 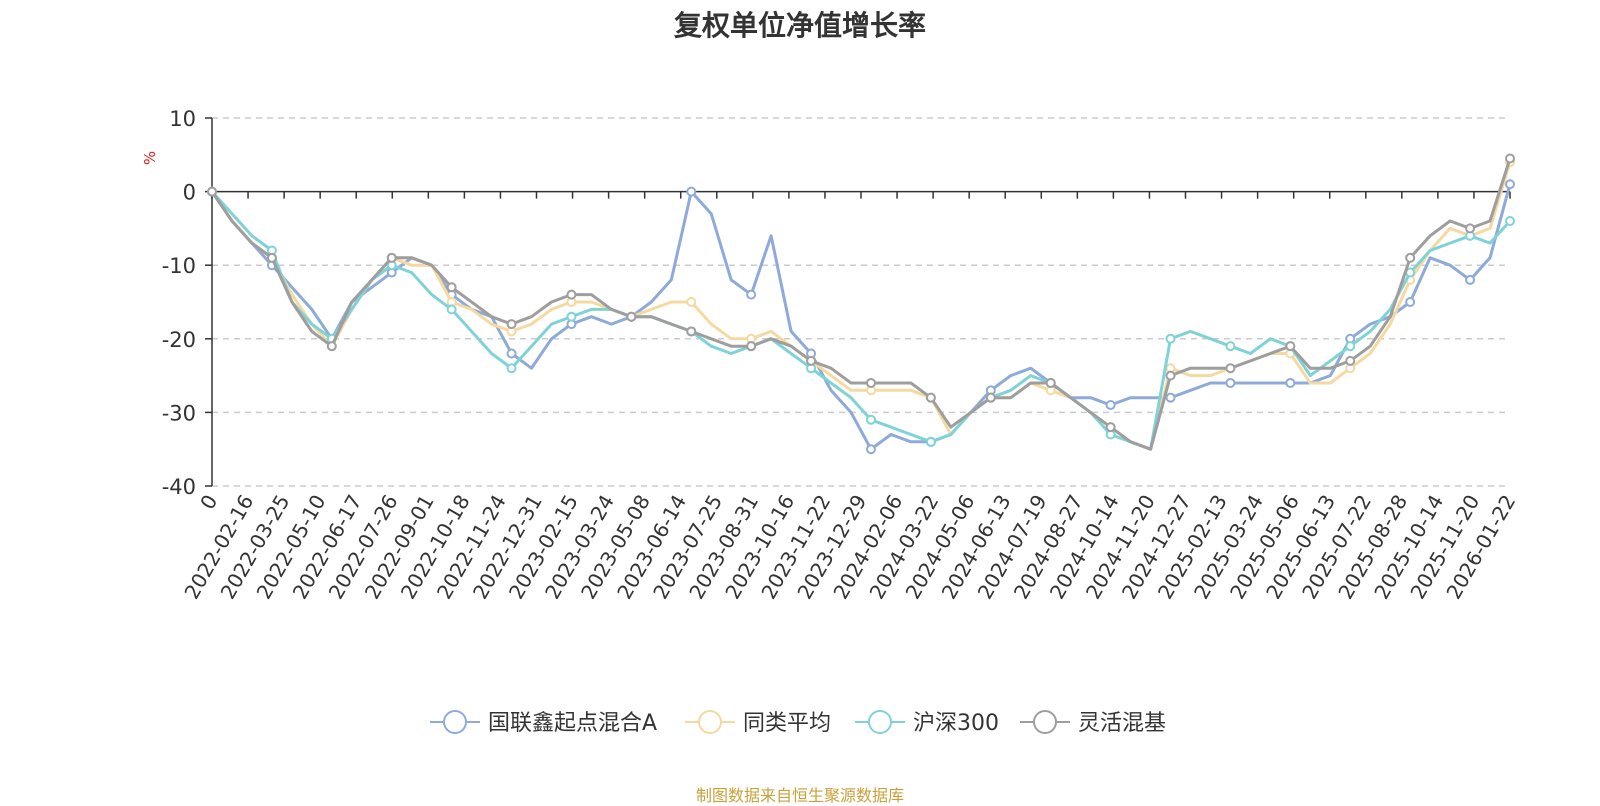 What do you see at coordinates (179, 413) in the screenshot?
I see `y-tick-label: -30` at bounding box center [179, 413].